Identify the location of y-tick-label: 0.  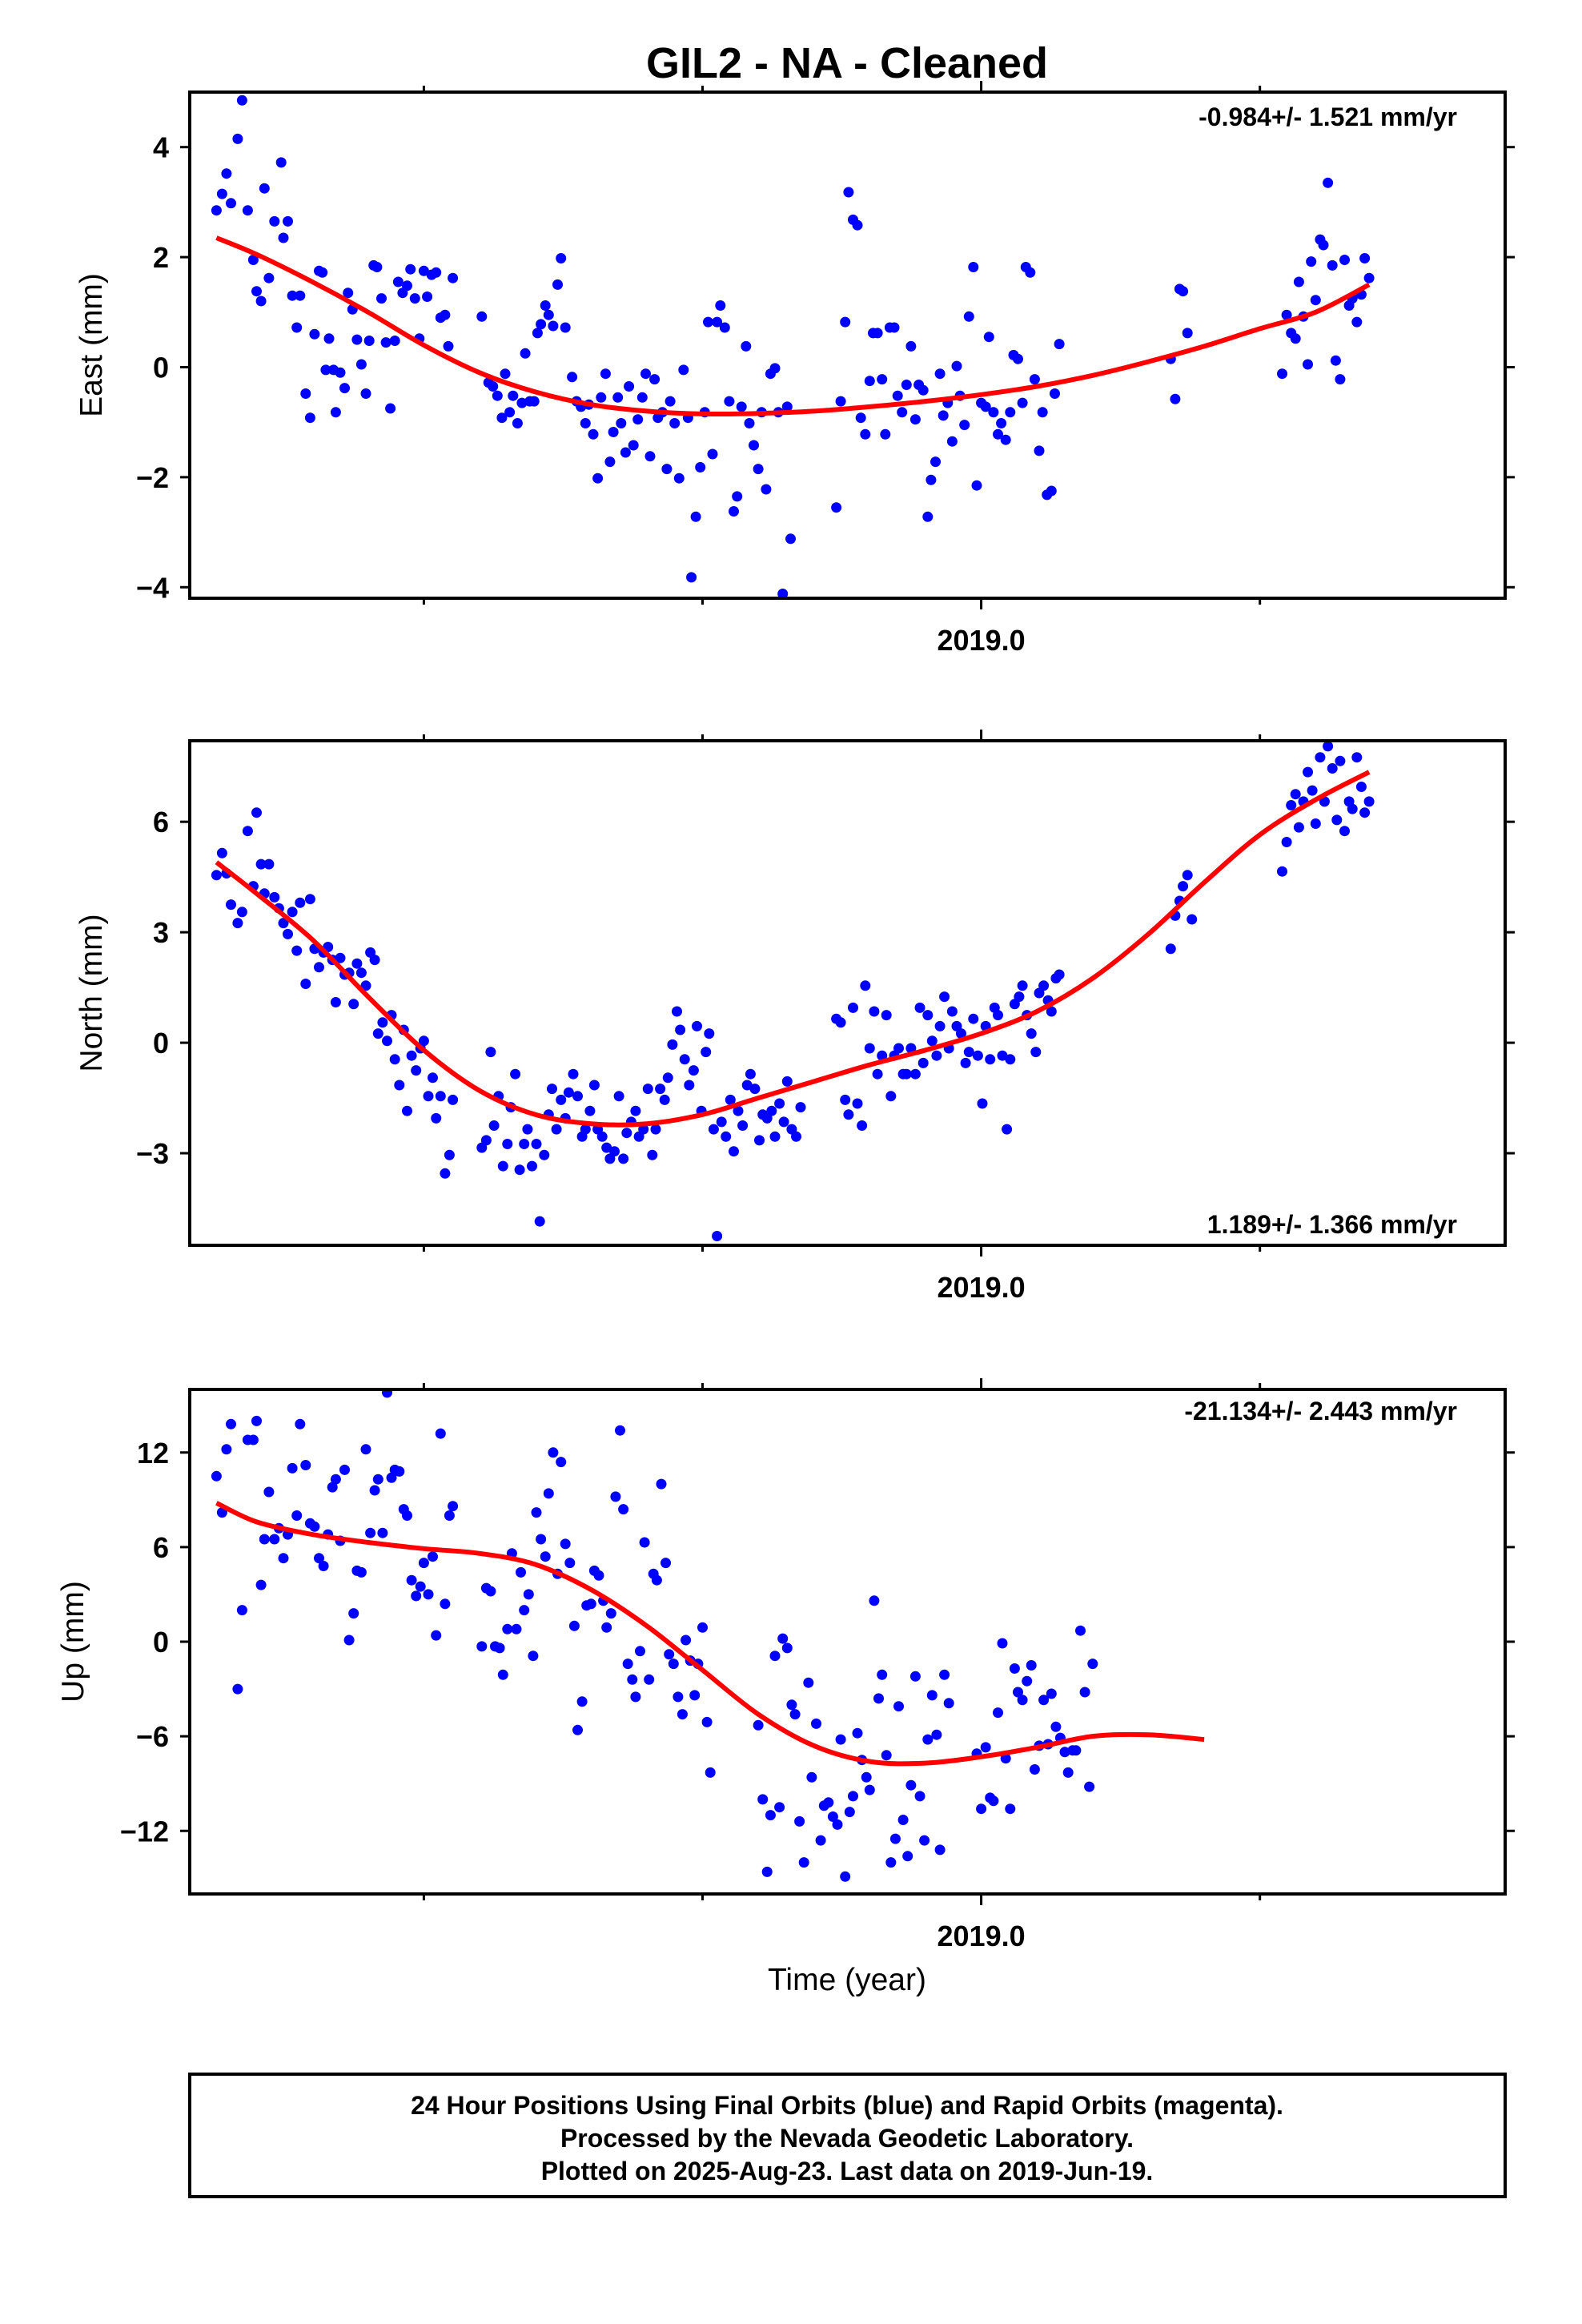
(161, 1642).